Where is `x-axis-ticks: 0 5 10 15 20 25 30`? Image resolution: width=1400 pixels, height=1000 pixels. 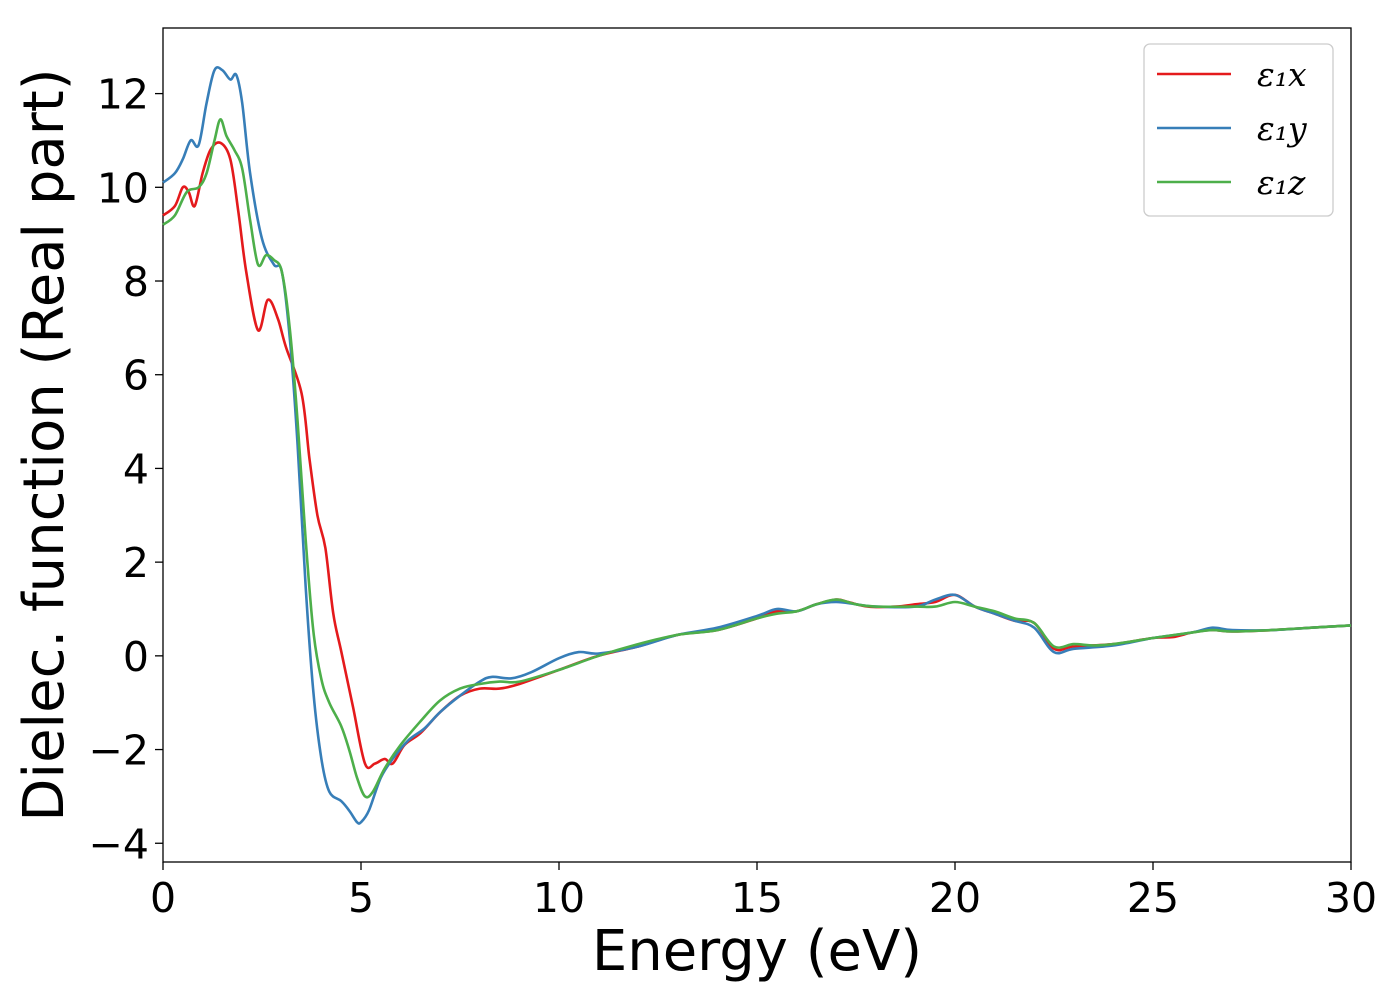
x-axis-ticks: 0 5 10 15 20 25 30 is located at coordinates (763, 892).